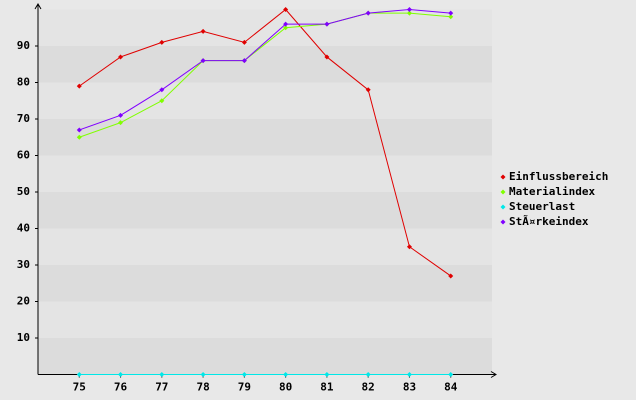  What do you see at coordinates (202, 387) in the screenshot?
I see `x-tick-label: 78` at bounding box center [202, 387].